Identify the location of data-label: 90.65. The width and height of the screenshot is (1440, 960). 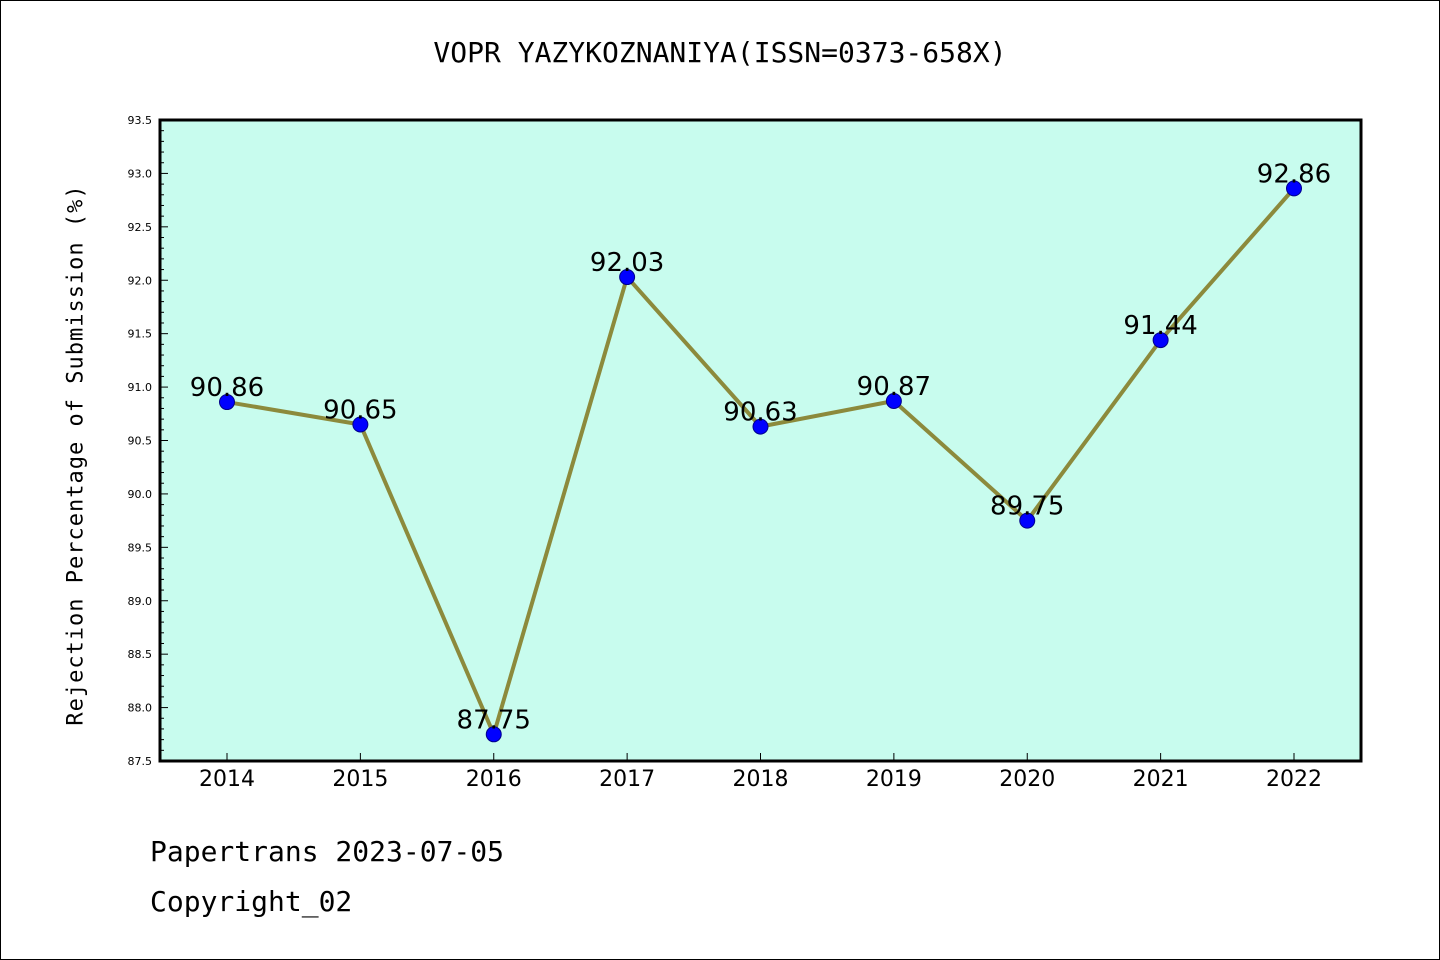
(360, 410).